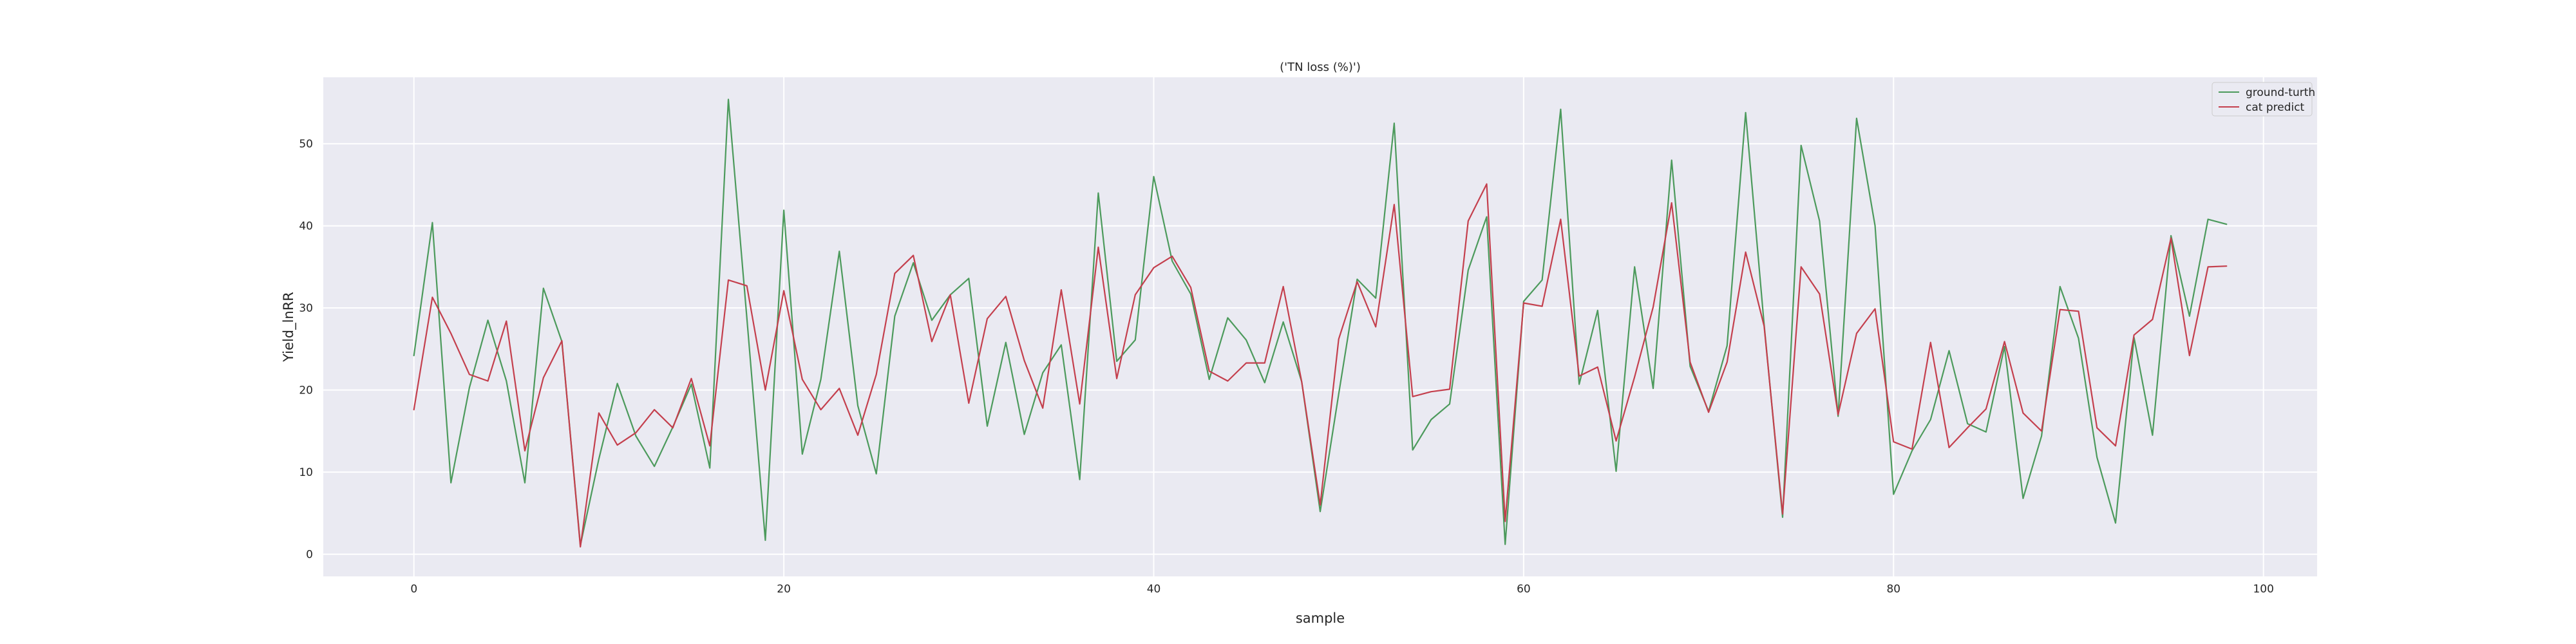 Image resolution: width=2576 pixels, height=644 pixels. Describe the element at coordinates (784, 589) in the screenshot. I see `x-tick-label: 20` at that location.